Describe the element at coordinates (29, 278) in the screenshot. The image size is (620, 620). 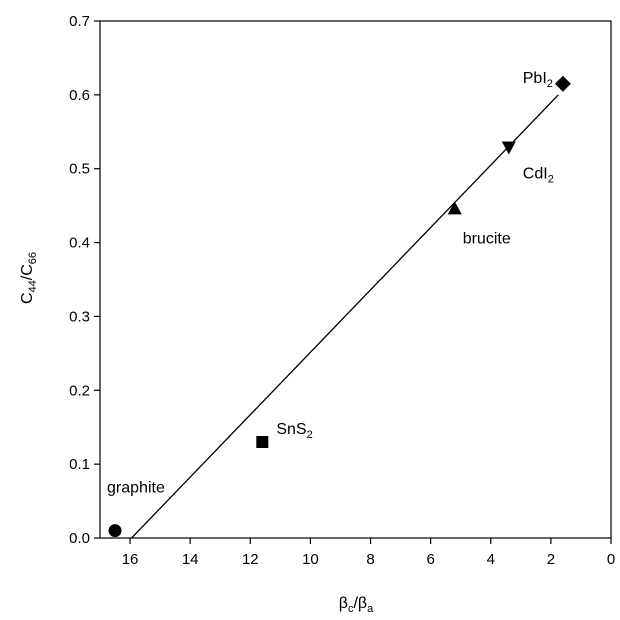
I see `y-axis-title: C44/C66` at that location.